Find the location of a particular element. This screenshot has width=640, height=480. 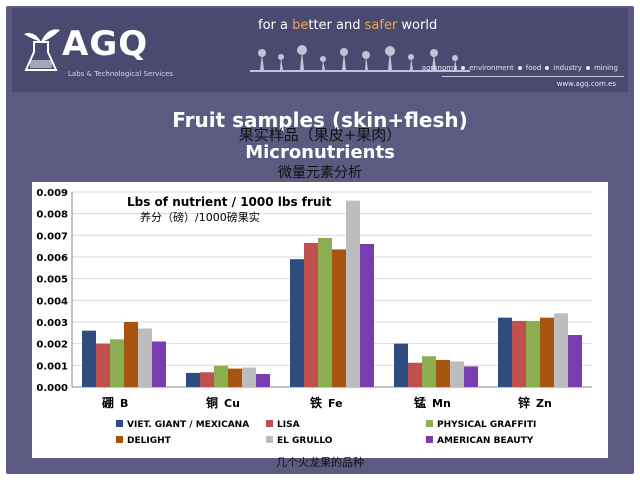

x-tick-label-cn: 硼 is located at coordinates (108, 402).